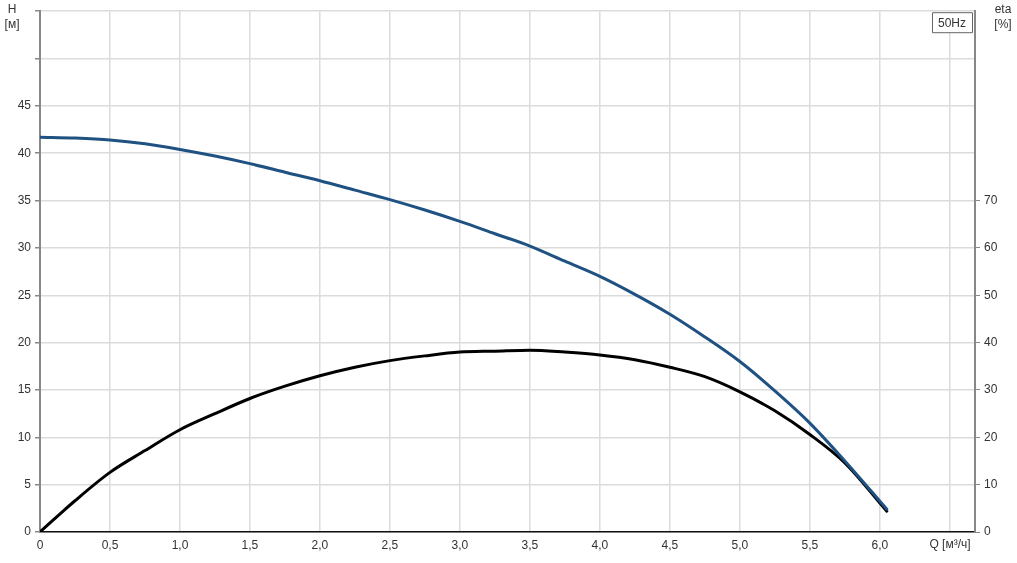  Describe the element at coordinates (991, 389) in the screenshot. I see `y2-tick-label: 30` at that location.